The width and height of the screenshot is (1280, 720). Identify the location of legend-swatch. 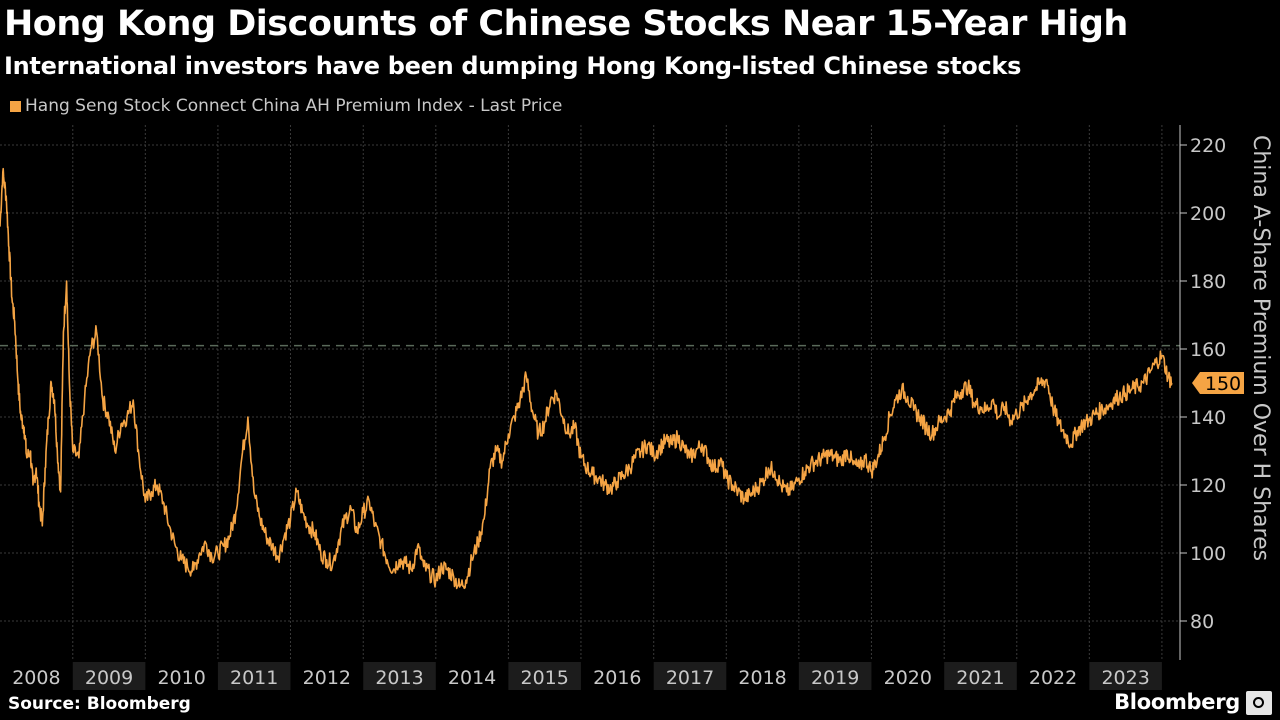
(15, 106).